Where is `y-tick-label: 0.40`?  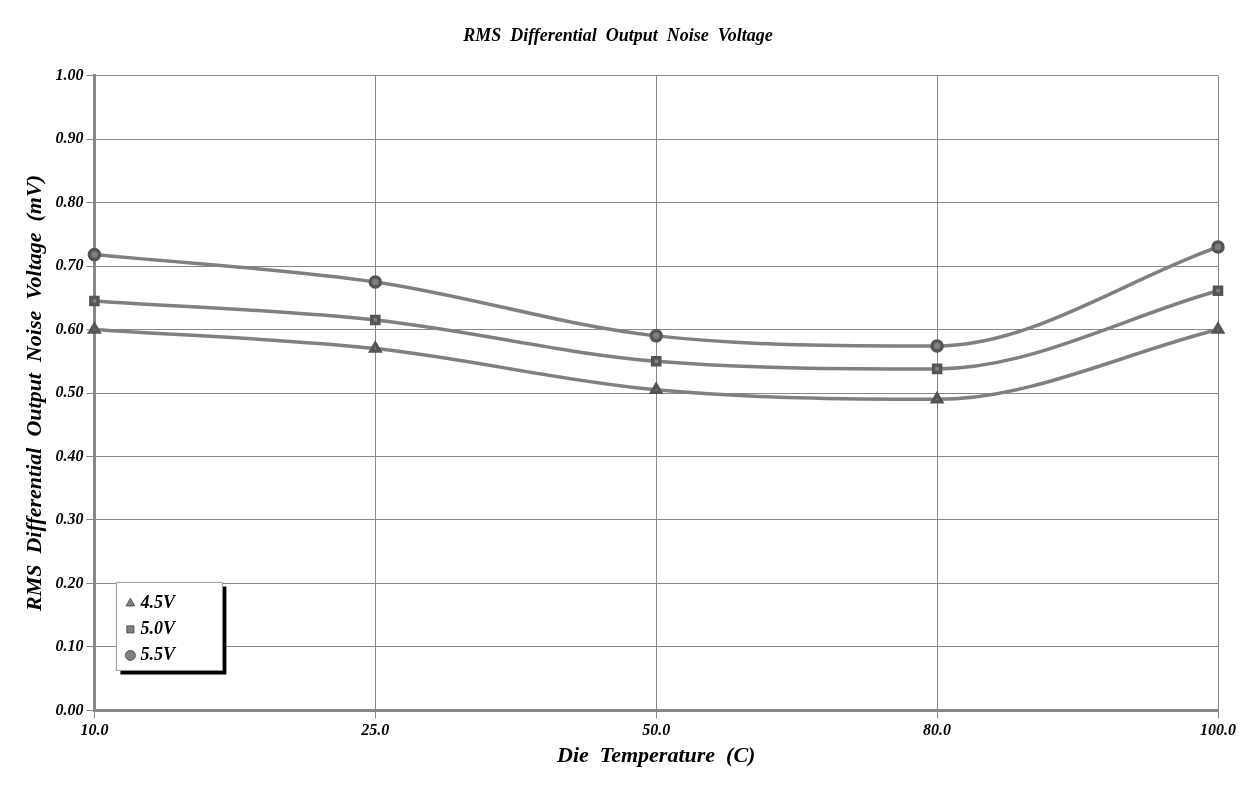
y-tick-label: 0.40 is located at coordinates (69, 455).